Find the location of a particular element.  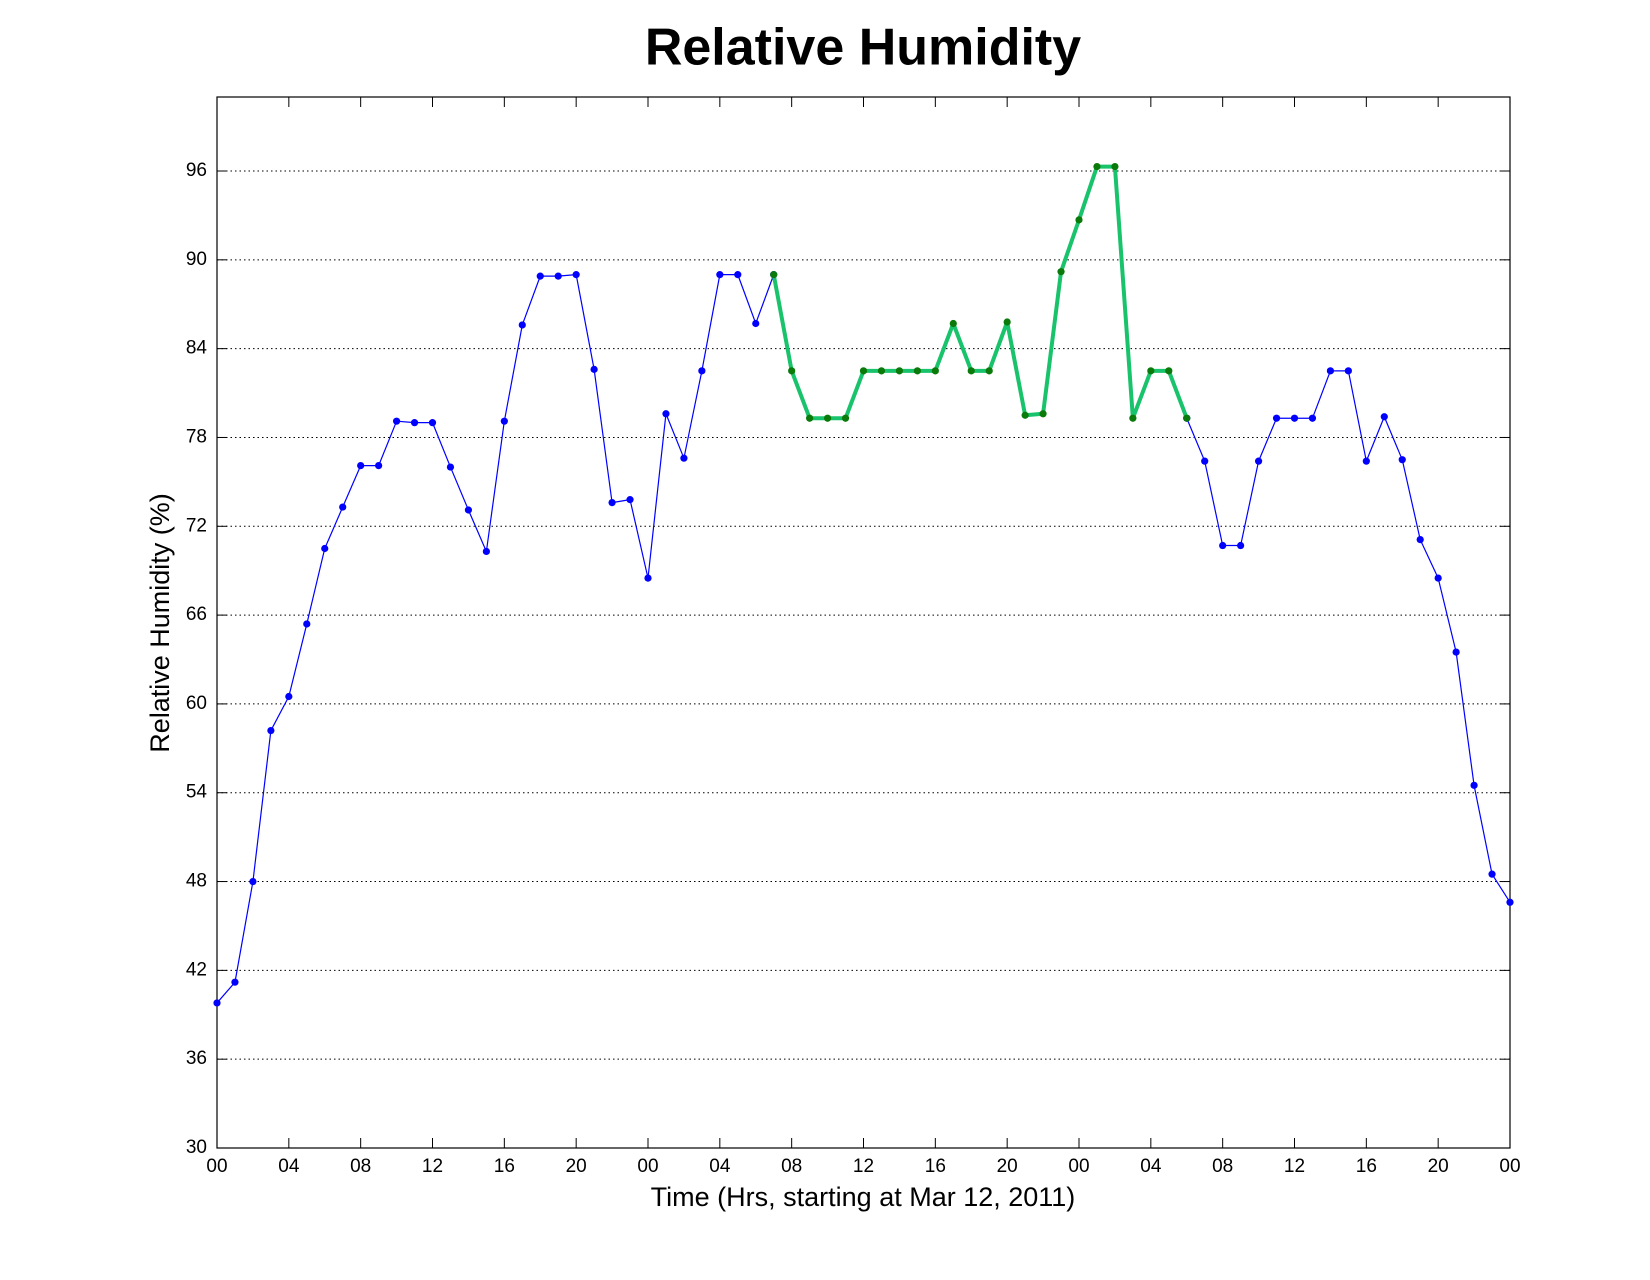

y-tick-label: 30 is located at coordinates (196, 1147).